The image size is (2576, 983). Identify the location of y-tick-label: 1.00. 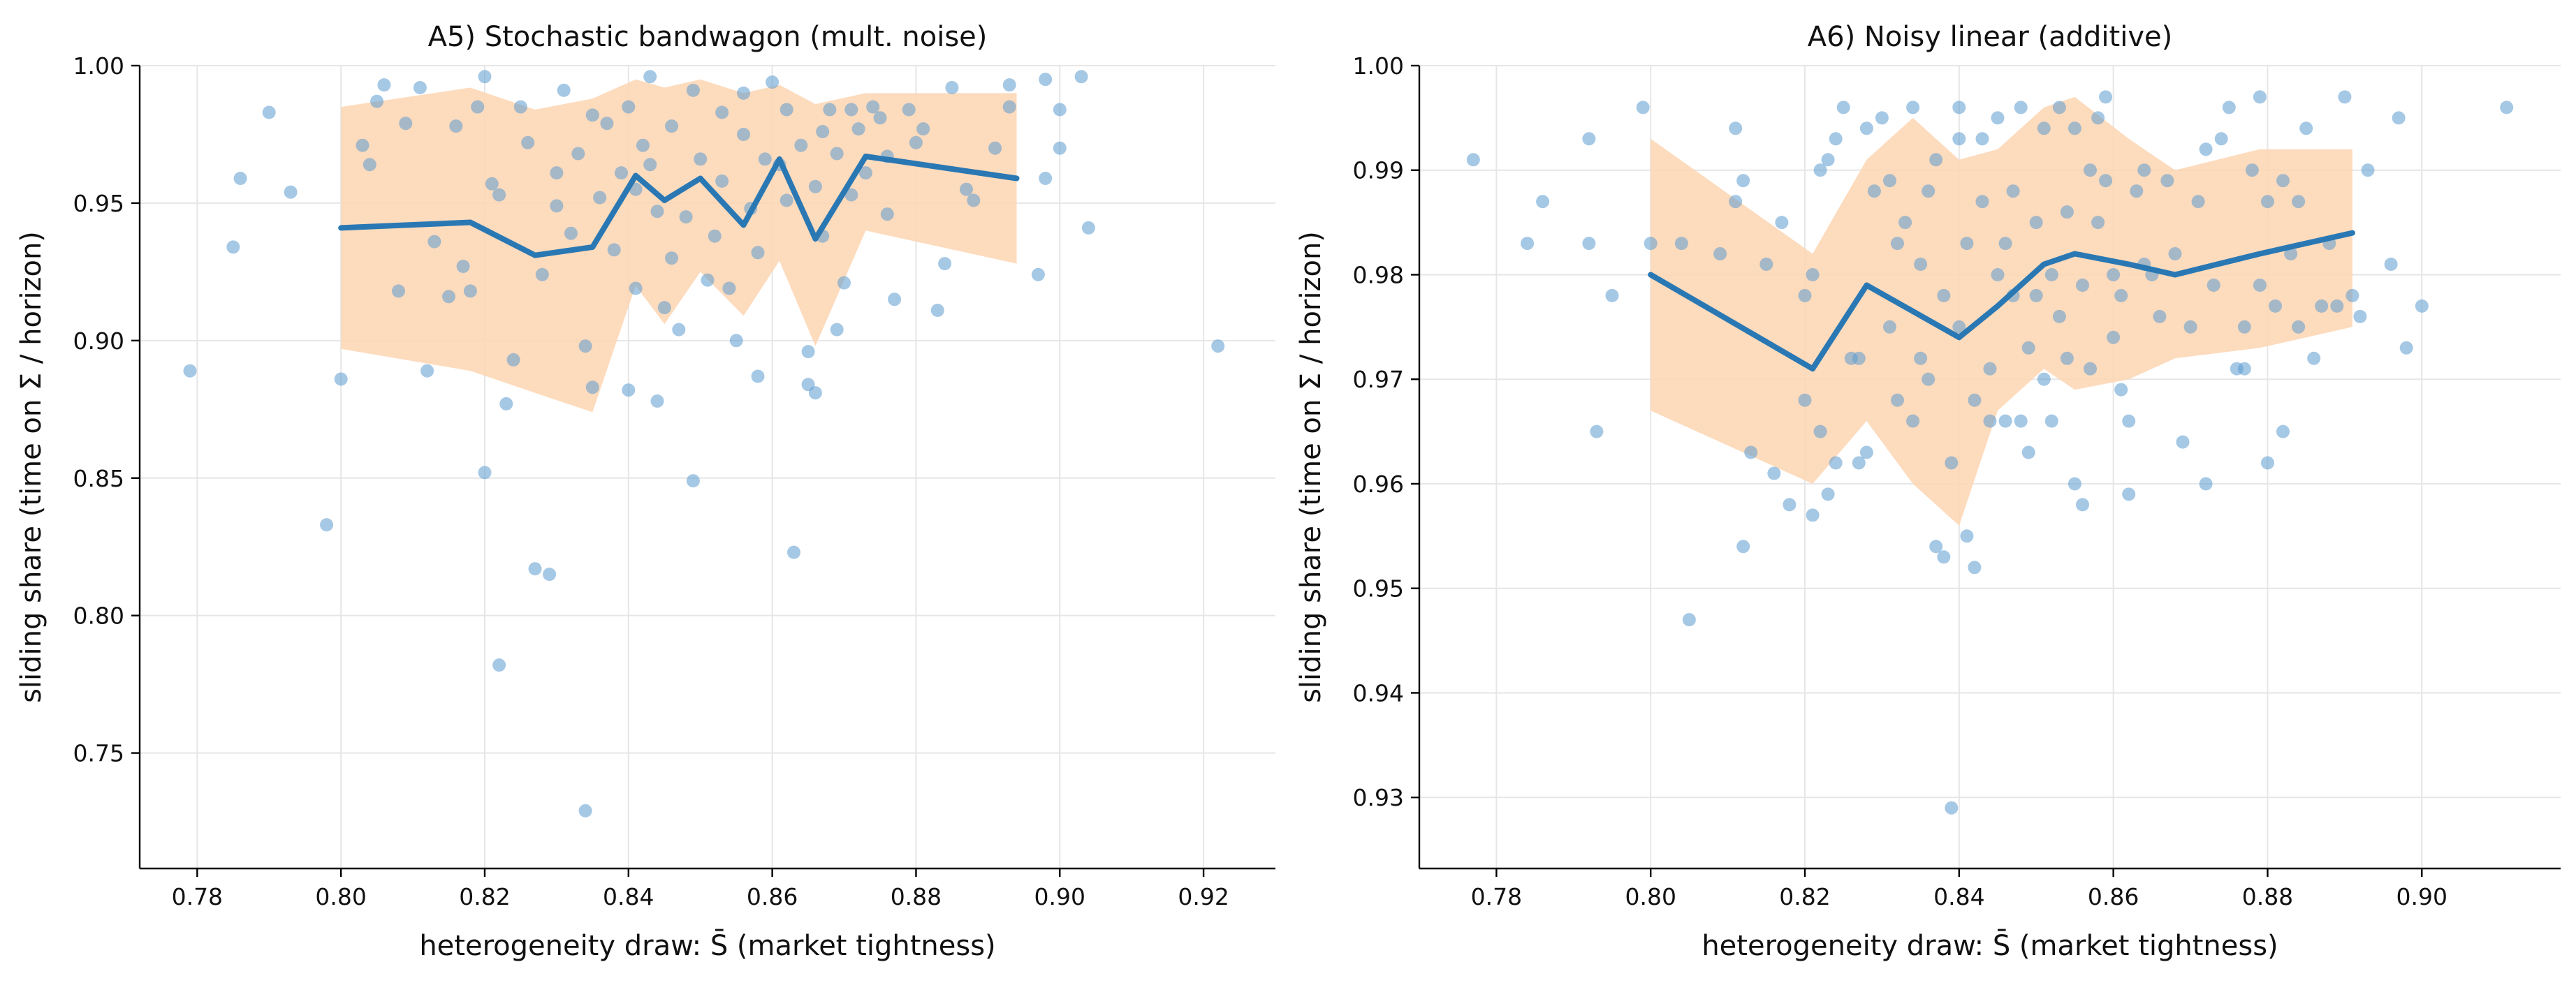
(1378, 66).